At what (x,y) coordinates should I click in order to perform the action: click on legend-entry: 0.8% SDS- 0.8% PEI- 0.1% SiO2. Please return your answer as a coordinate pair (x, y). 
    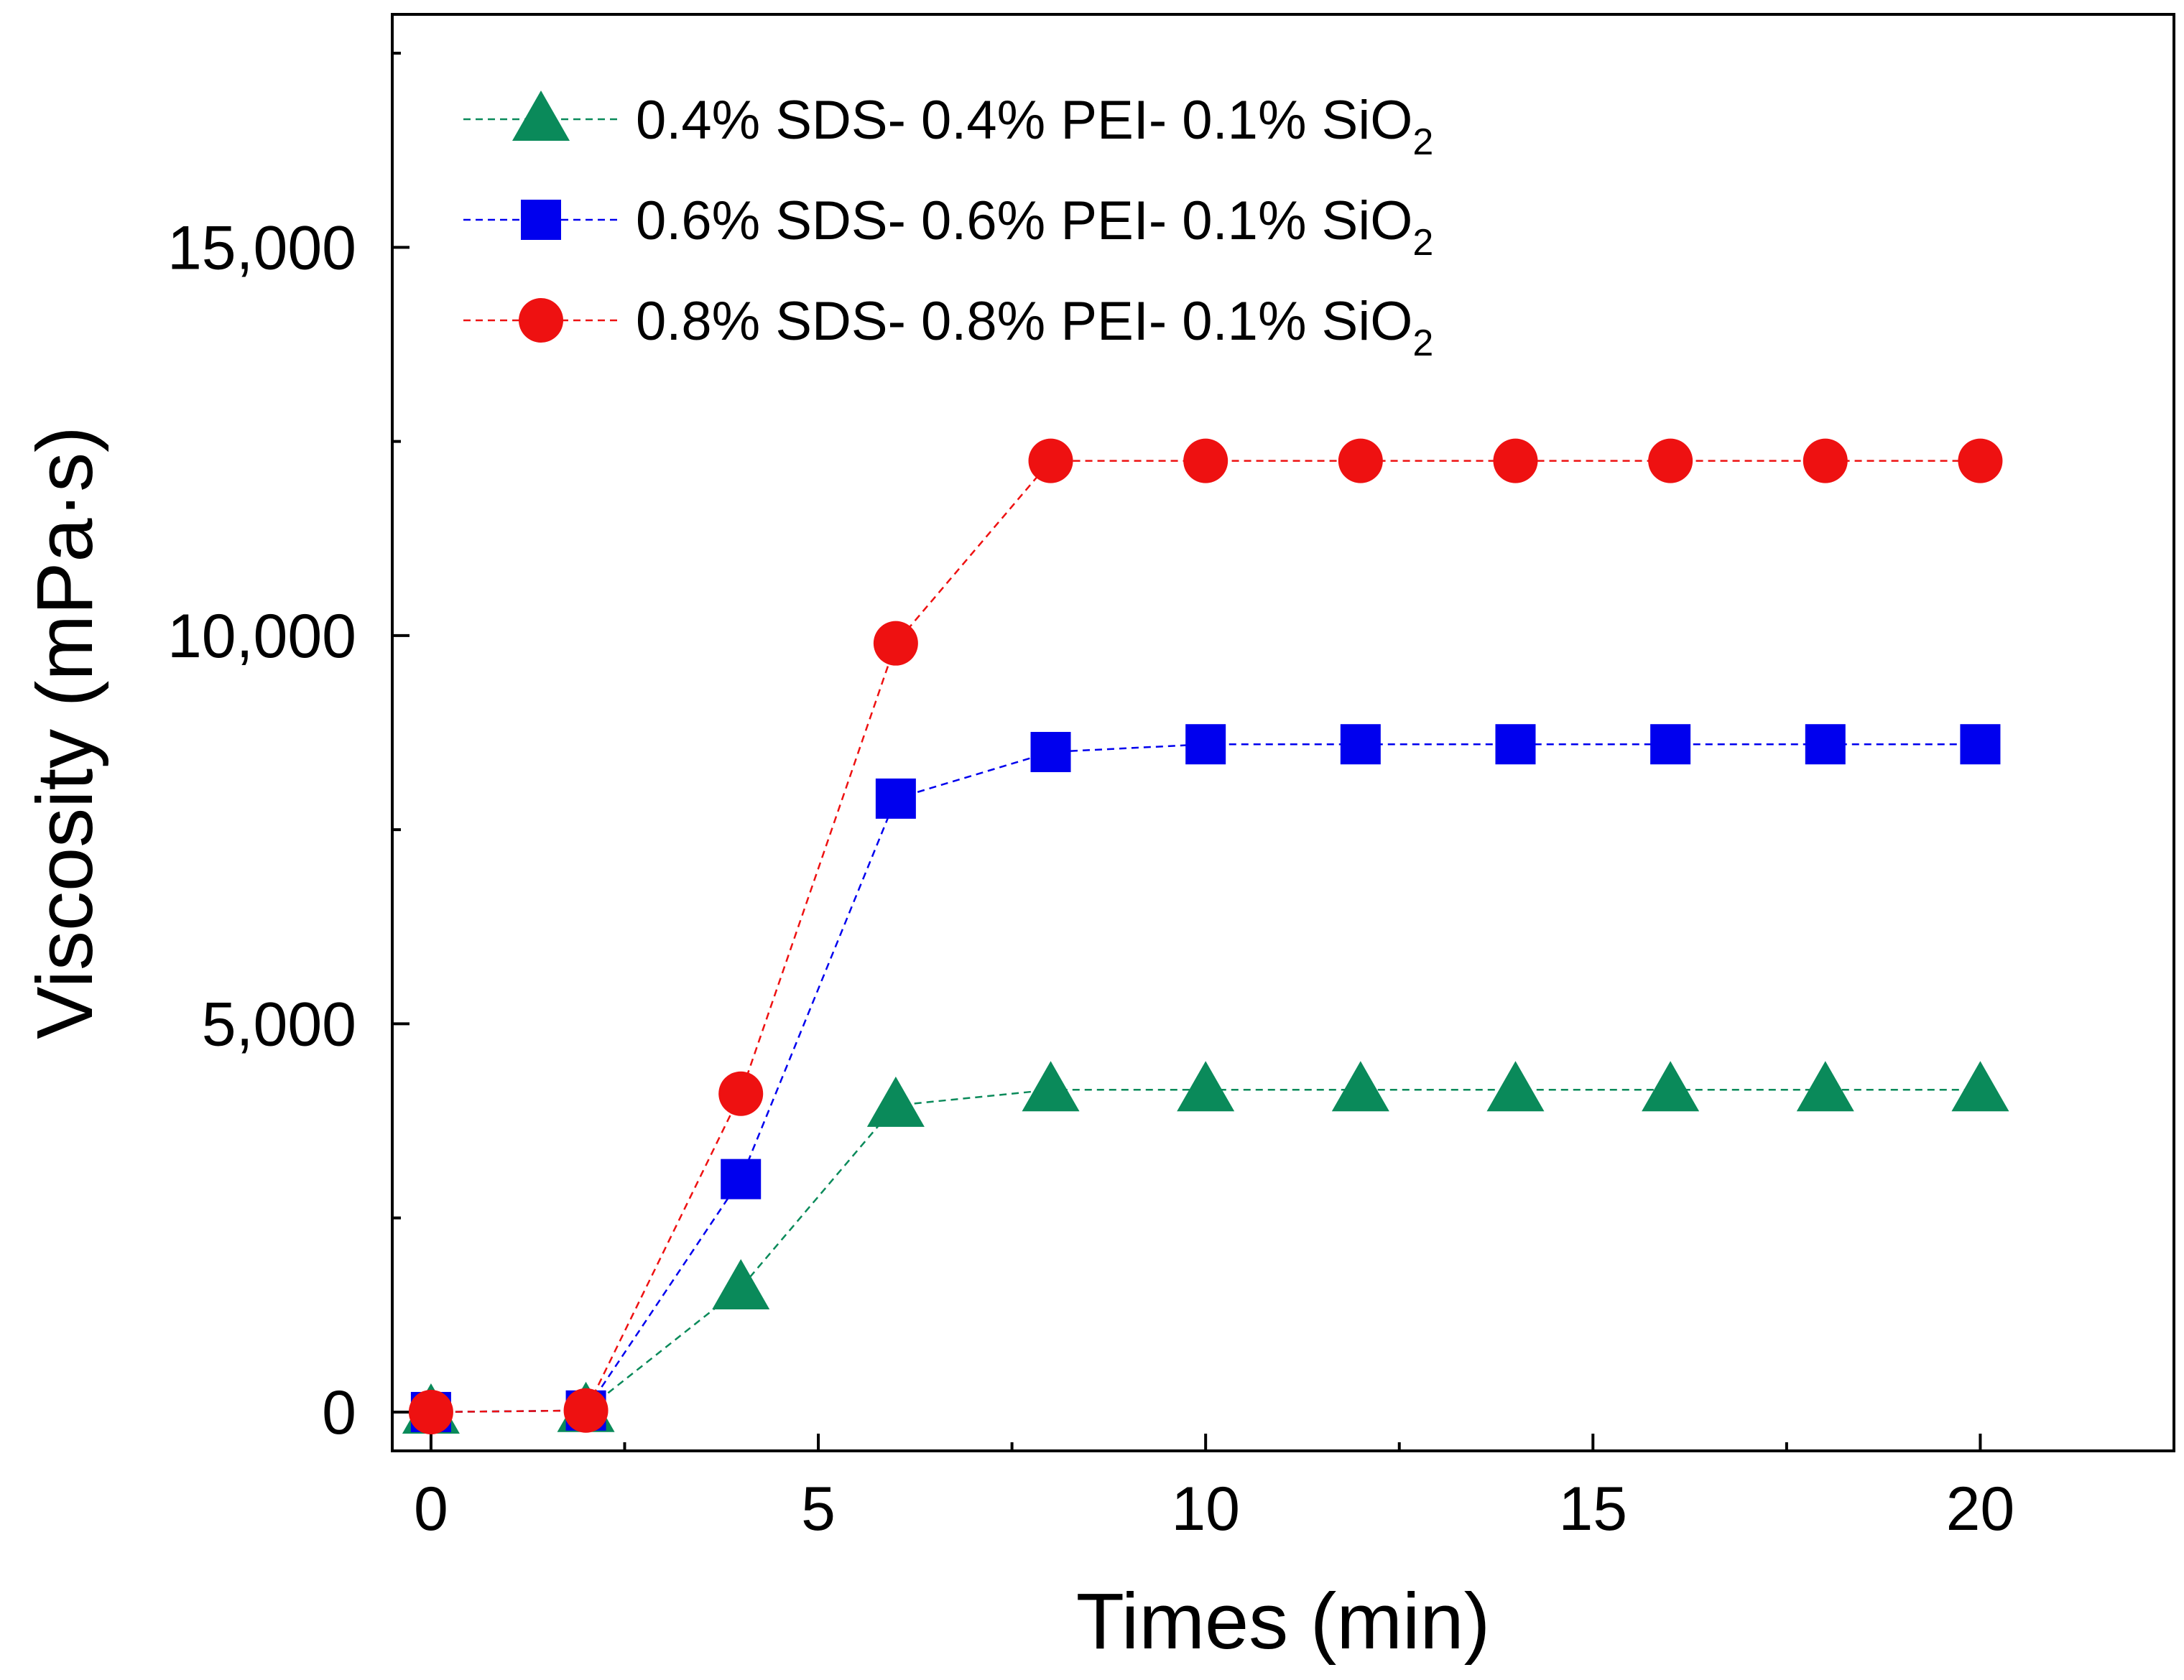
    Looking at the image, I should click on (948, 327).